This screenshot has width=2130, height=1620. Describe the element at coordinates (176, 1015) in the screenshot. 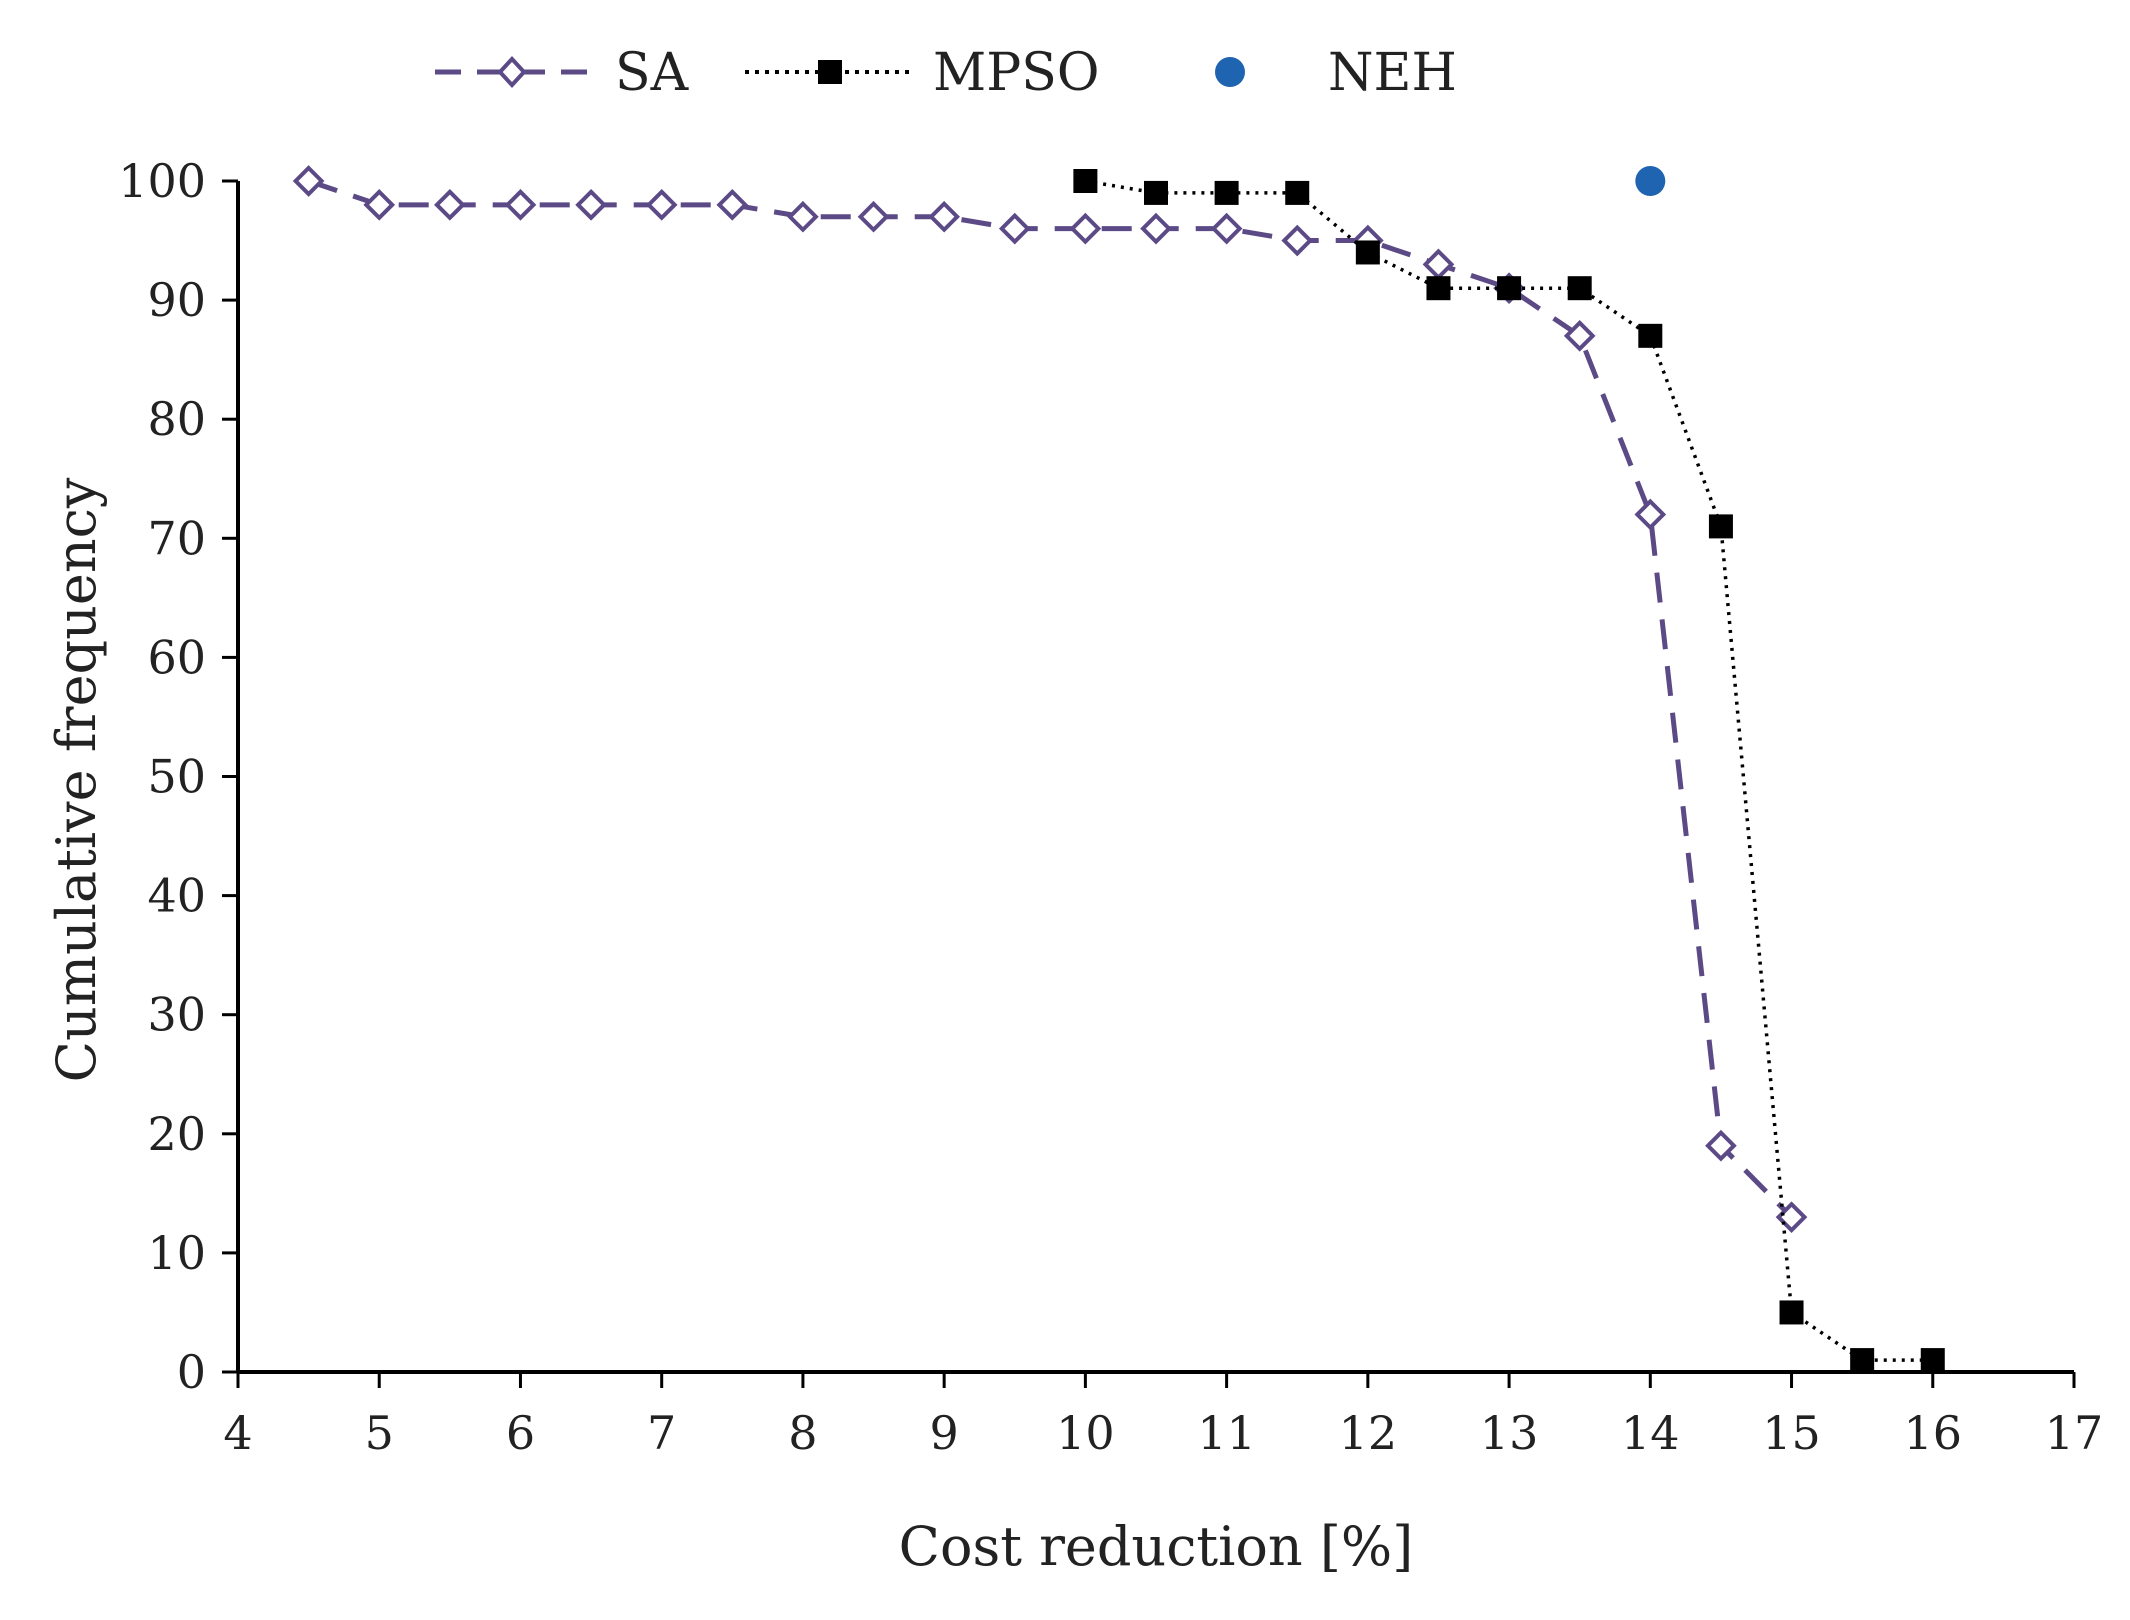

I see `y-tick-label-30: 30` at that location.